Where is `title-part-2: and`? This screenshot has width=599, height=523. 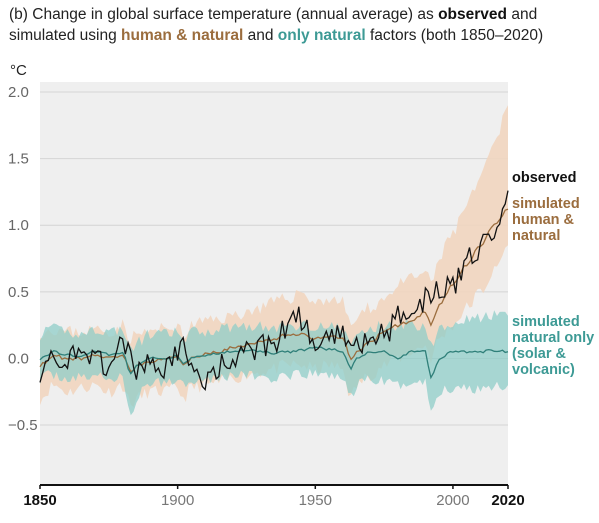 title-part-2: and is located at coordinates (522, 14).